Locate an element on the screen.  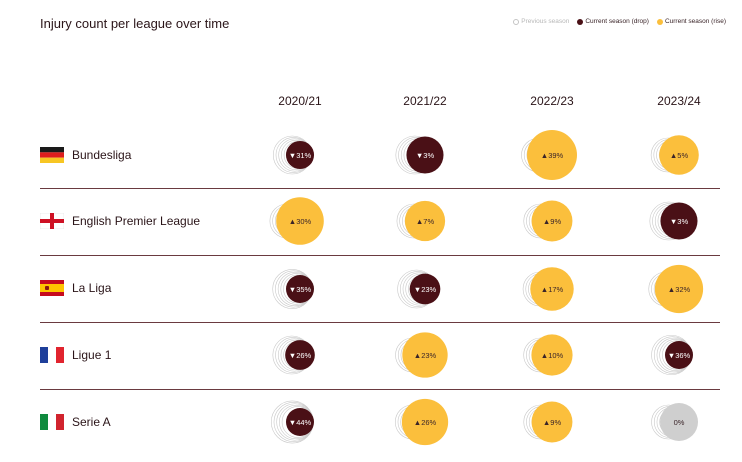
drop-marker is located at coordinates (580, 21).